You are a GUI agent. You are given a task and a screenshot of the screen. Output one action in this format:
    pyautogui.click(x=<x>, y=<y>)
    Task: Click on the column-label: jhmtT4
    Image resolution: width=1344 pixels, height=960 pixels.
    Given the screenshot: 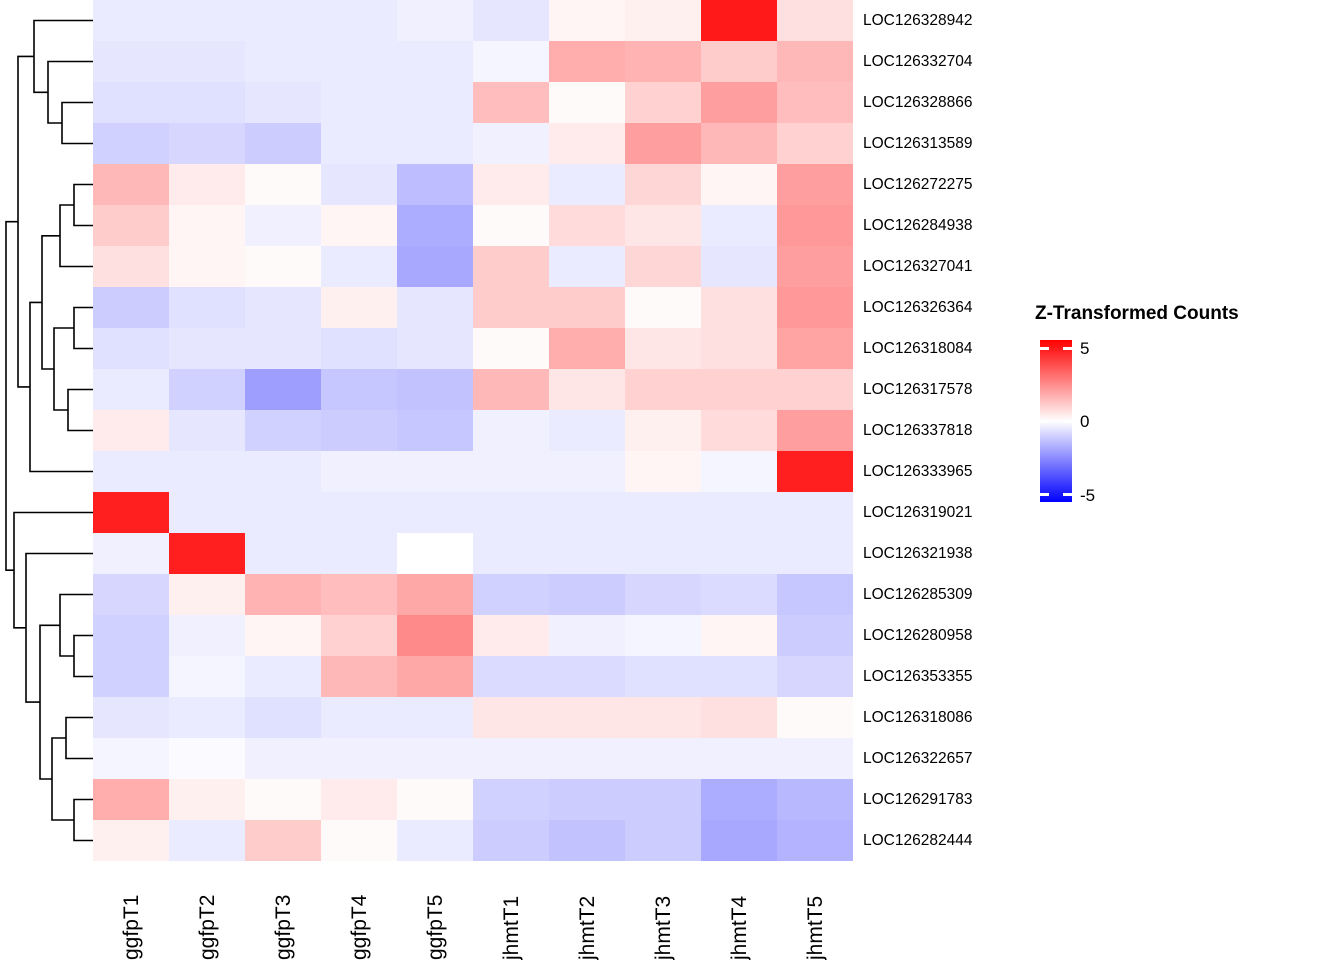 What is the action you would take?
    pyautogui.click(x=739, y=927)
    